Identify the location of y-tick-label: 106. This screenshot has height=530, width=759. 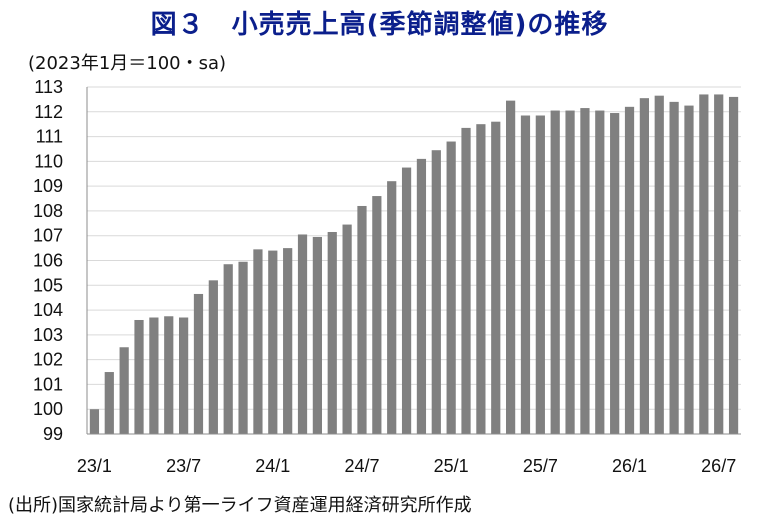
(48, 261).